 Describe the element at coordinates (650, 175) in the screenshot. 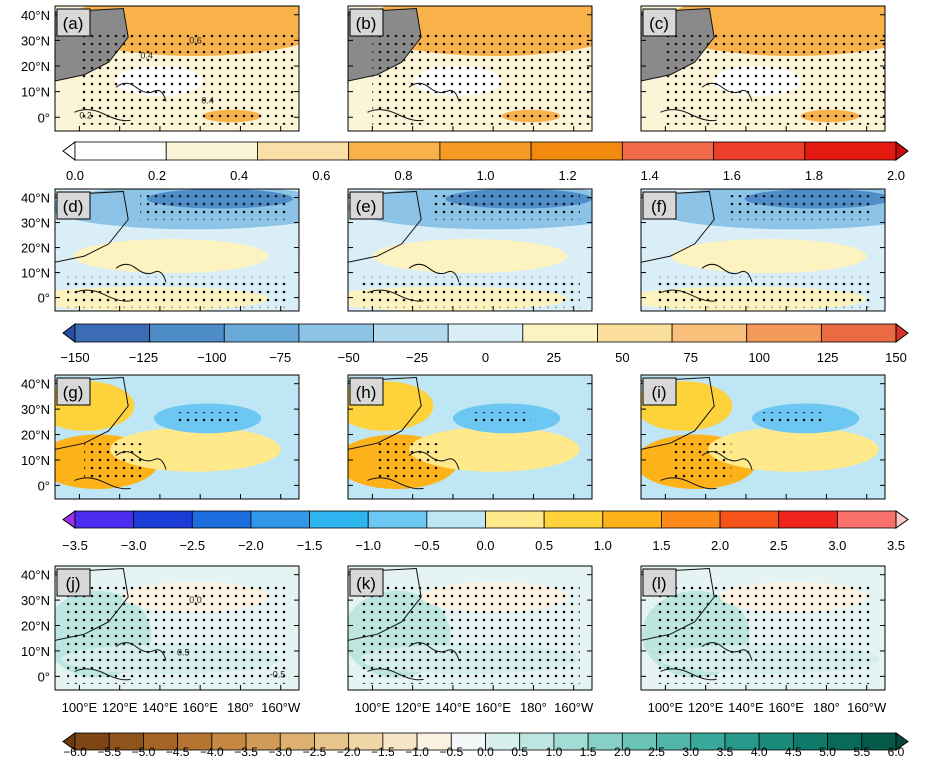

I see `colorbar-tick-label: 1.4` at that location.